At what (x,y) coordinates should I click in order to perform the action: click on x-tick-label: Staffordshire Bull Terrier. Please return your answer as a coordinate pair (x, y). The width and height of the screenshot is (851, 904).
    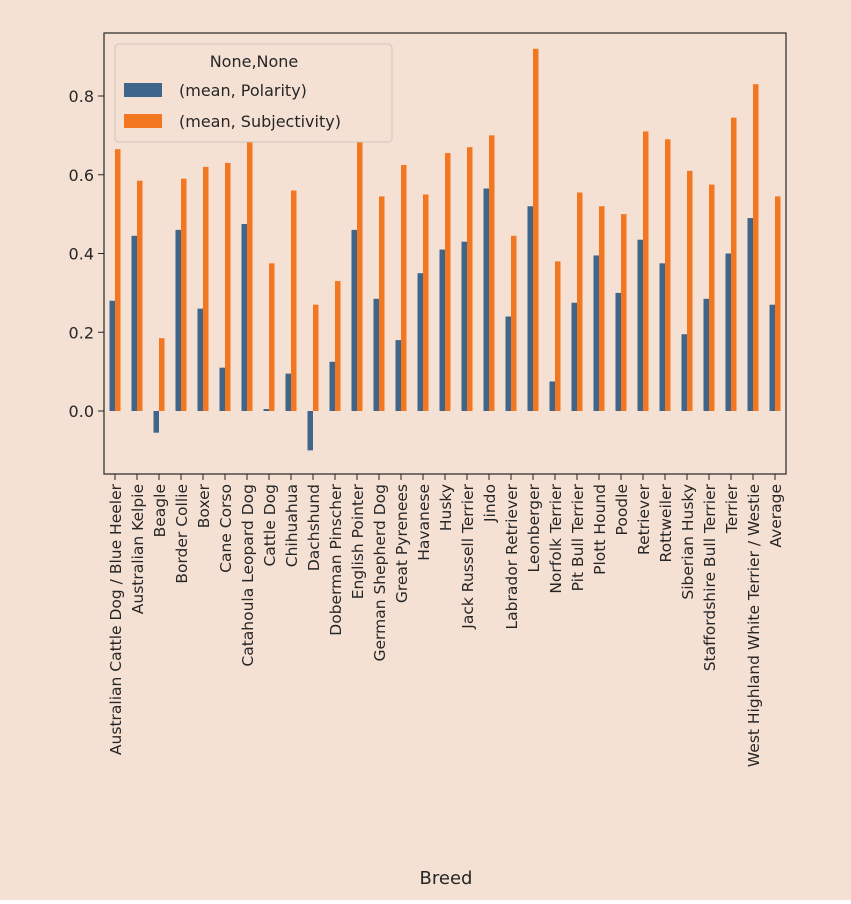
    Looking at the image, I should click on (710, 577).